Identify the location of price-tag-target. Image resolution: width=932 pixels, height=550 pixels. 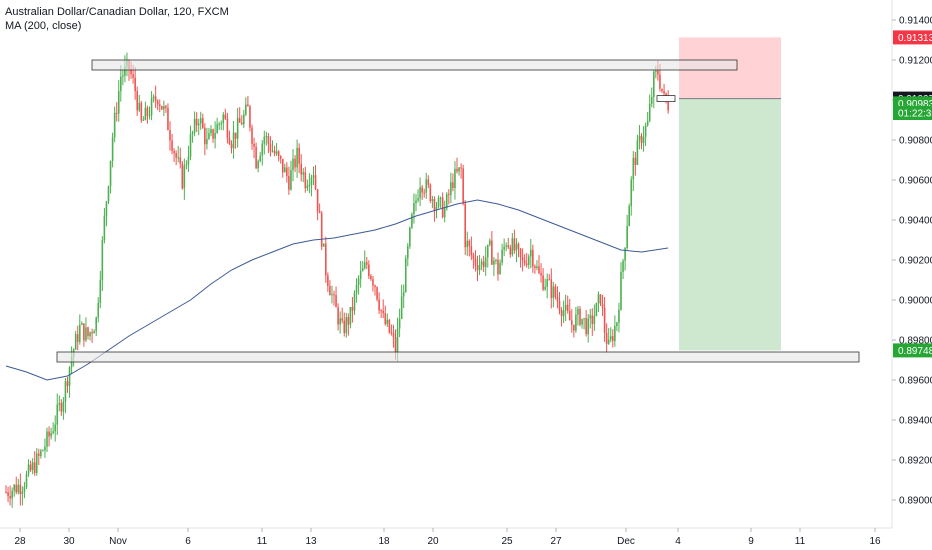
(912, 350).